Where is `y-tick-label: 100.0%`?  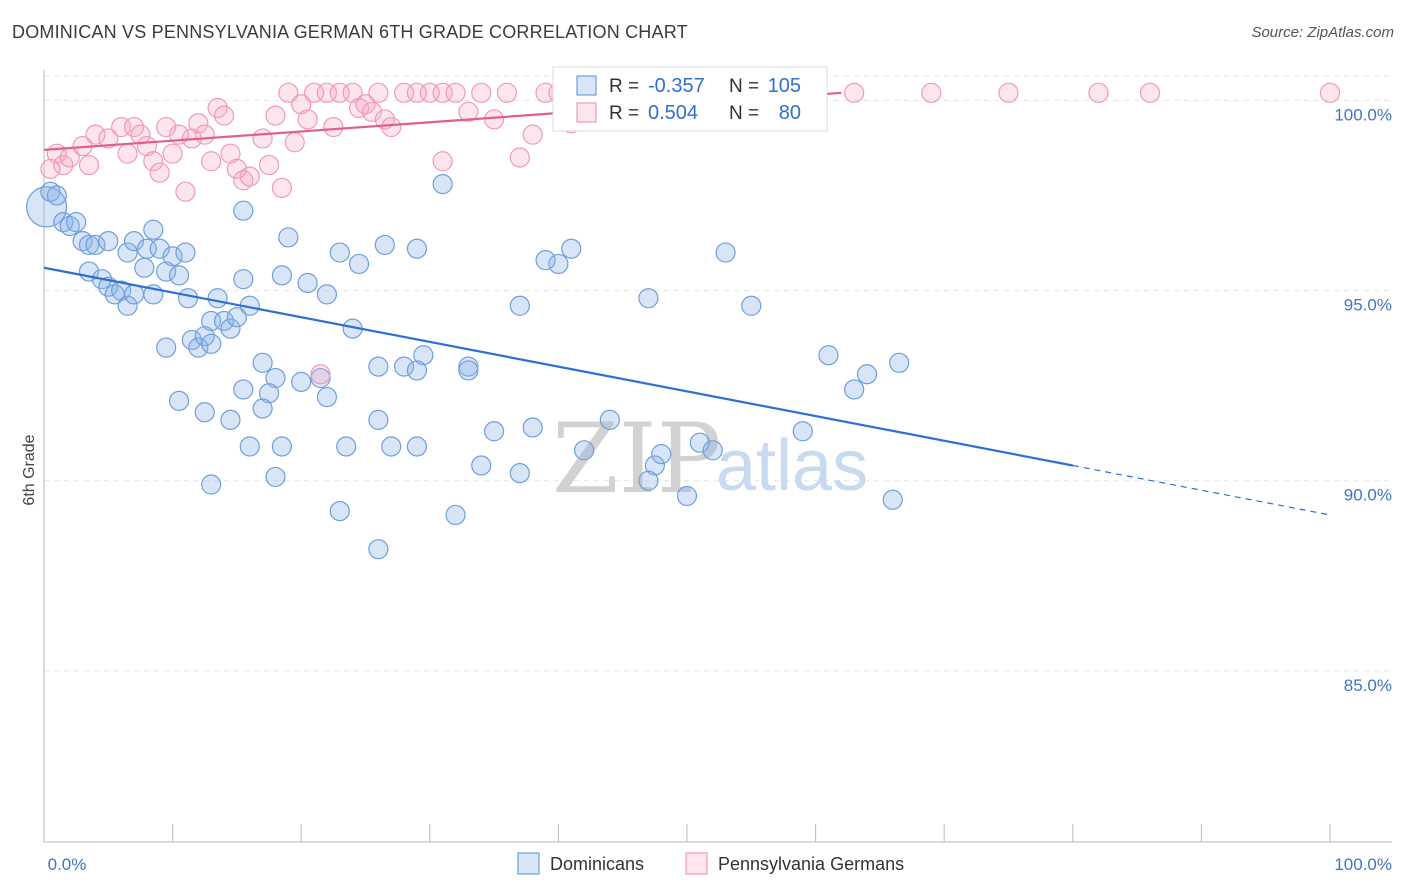
y-tick-label: 100.0% is located at coordinates (1363, 114).